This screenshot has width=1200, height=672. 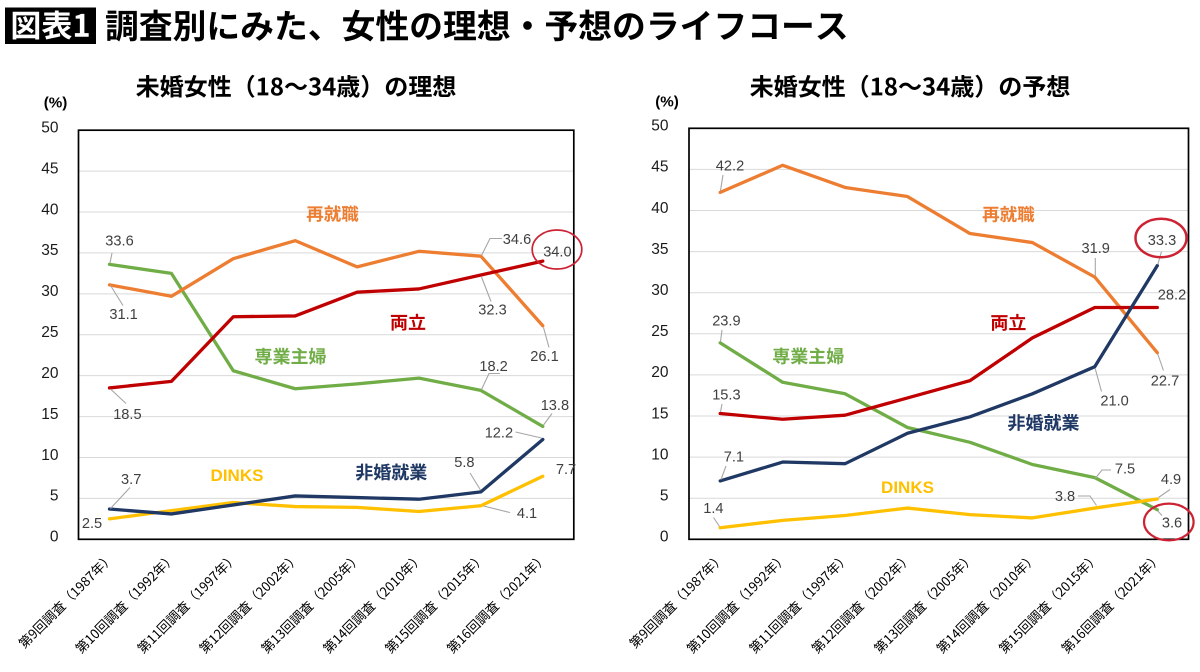 What do you see at coordinates (131, 480) in the screenshot?
I see `svg-text: 3.7` at bounding box center [131, 480].